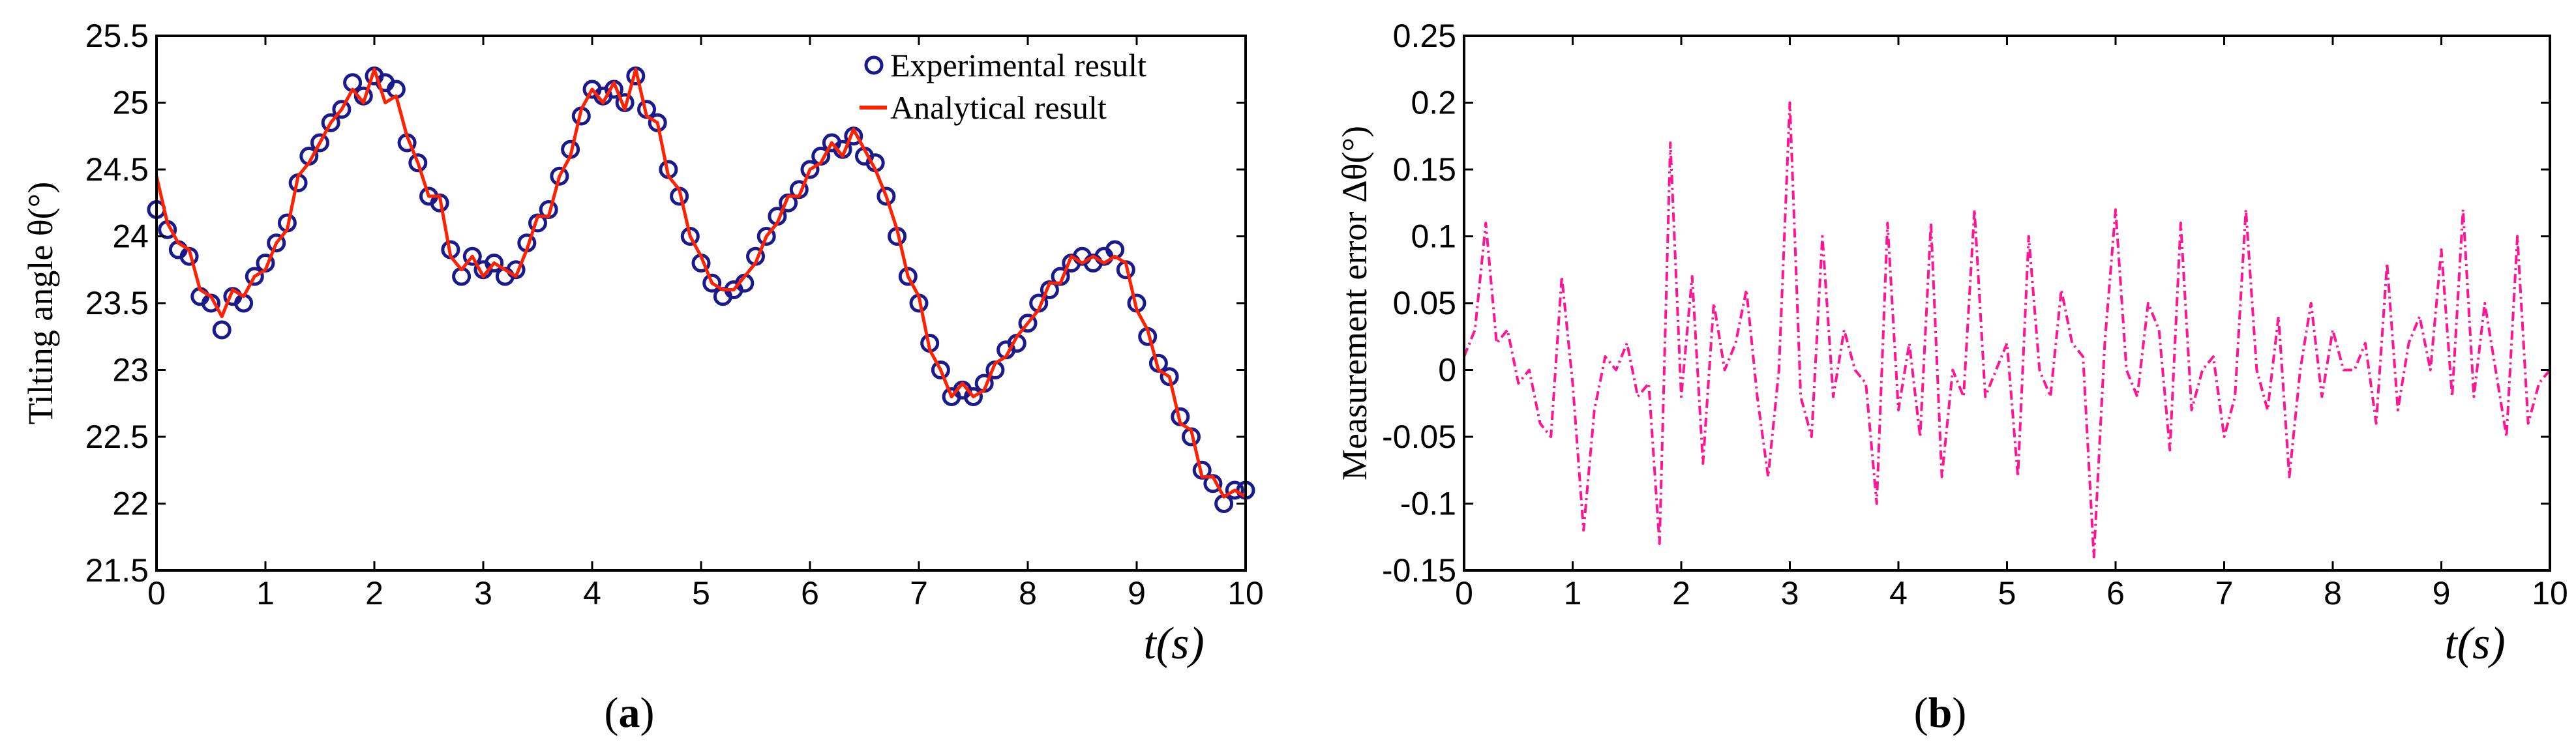  Describe the element at coordinates (2115, 593) in the screenshot. I see `b-x-tick-label: 6` at that location.